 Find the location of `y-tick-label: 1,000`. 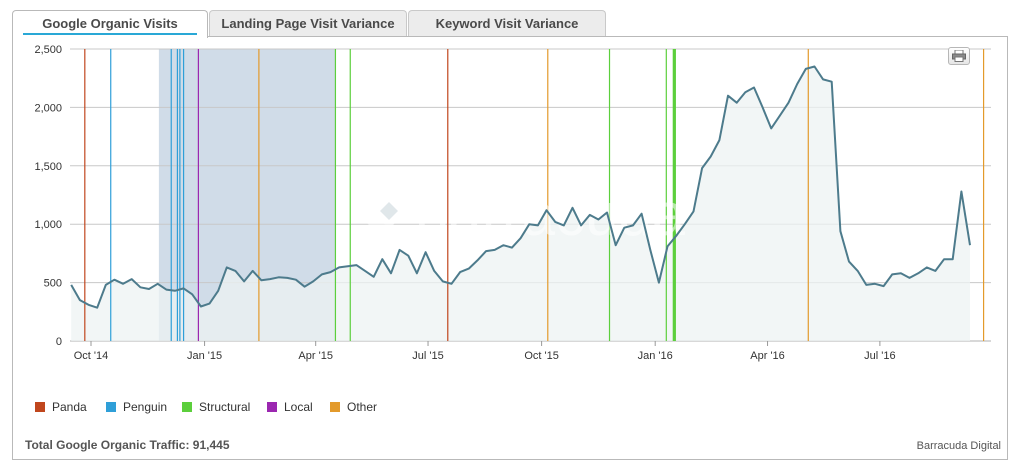

y-tick-label: 1,000 is located at coordinates (48, 225).